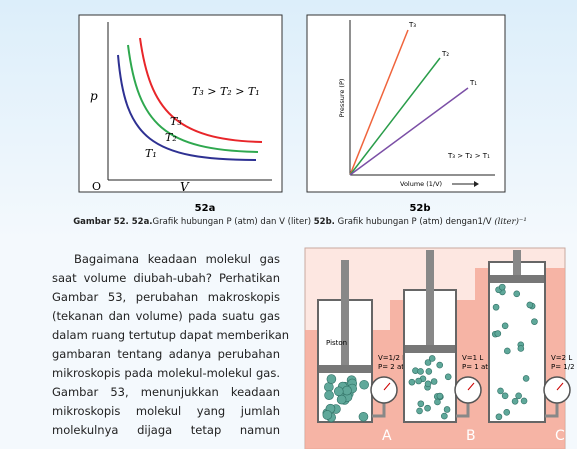  I want to click on figure-a-frame, so click(180, 103).